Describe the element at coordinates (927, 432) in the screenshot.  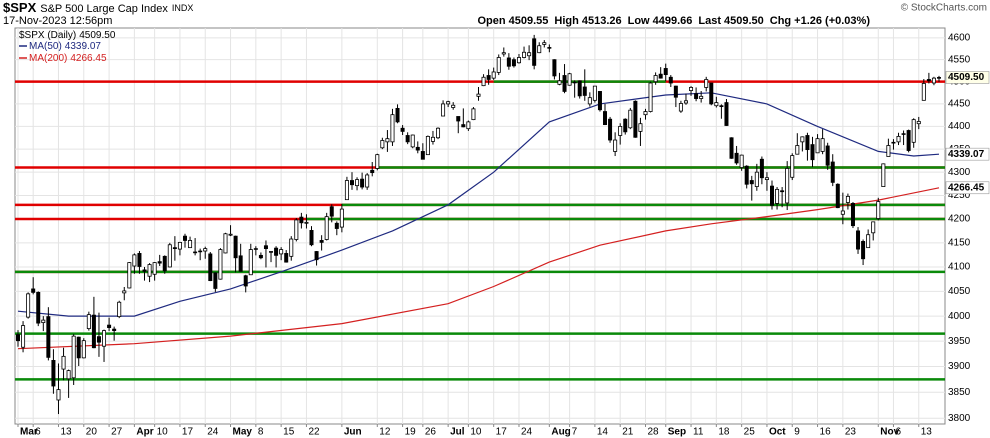
I see `x-tick-label: 13` at that location.